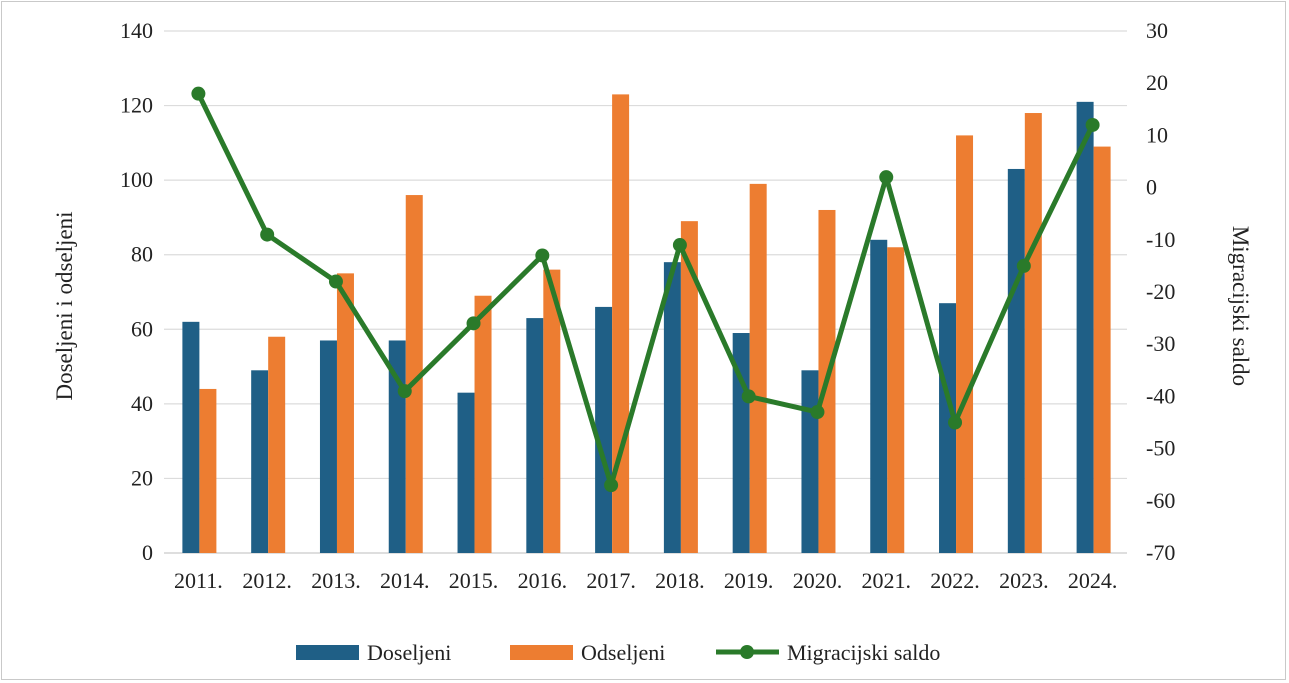 This screenshot has height=683, width=1289. Describe the element at coordinates (1160, 343) in the screenshot. I see `right-tick-label: -30` at that location.